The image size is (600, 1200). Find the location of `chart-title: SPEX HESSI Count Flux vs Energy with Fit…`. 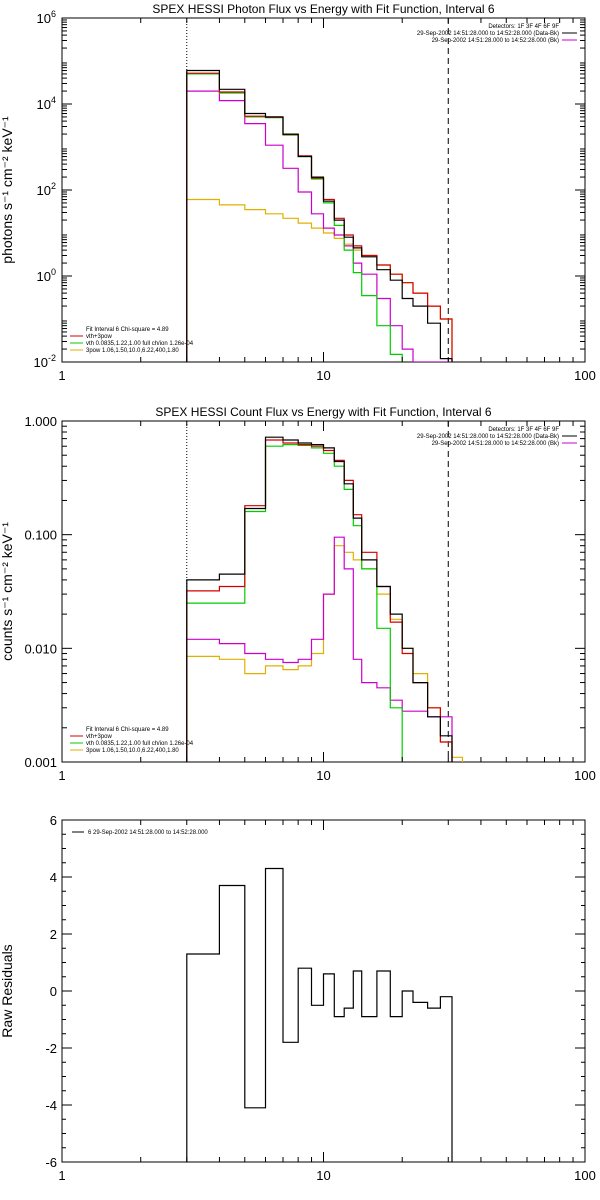

chart-title: SPEX HESSI Count Flux vs Energy with Fit… is located at coordinates (323, 412).